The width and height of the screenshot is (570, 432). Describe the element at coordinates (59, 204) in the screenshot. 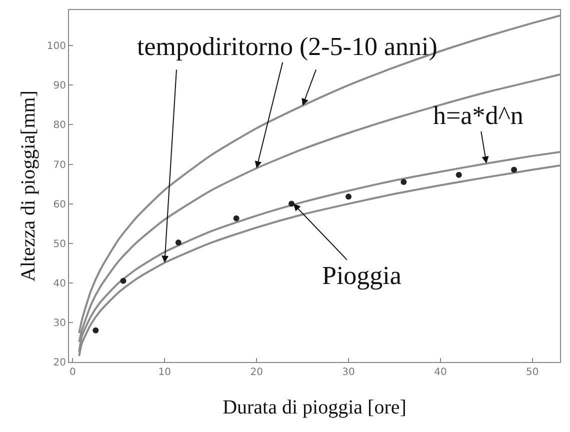

I see `y-tick-label: 60` at that location.